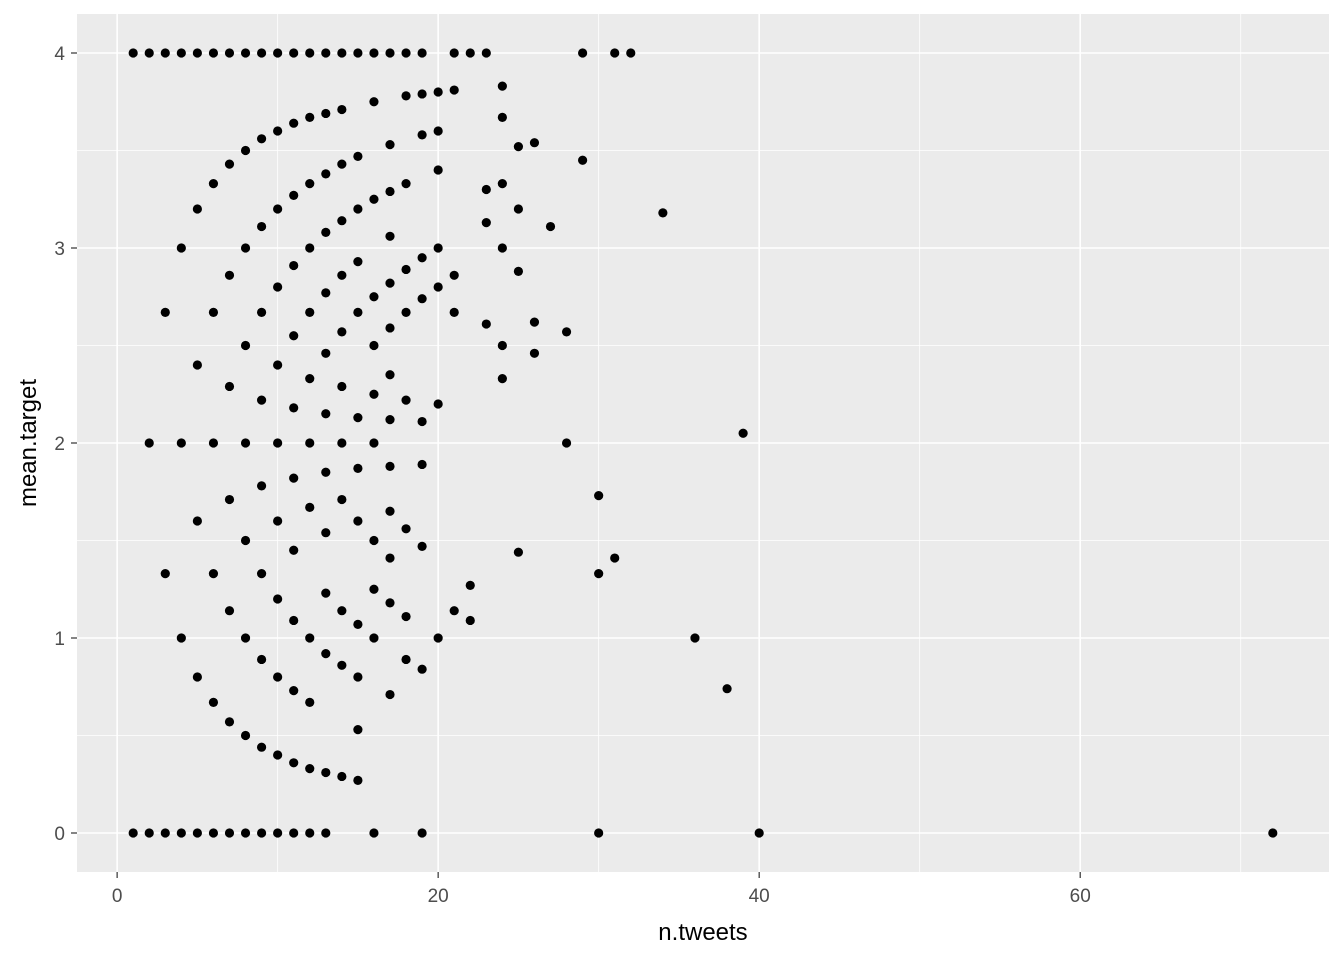 The height and width of the screenshot is (960, 1344). Describe the element at coordinates (59, 444) in the screenshot. I see `y-tick-label: 2` at that location.